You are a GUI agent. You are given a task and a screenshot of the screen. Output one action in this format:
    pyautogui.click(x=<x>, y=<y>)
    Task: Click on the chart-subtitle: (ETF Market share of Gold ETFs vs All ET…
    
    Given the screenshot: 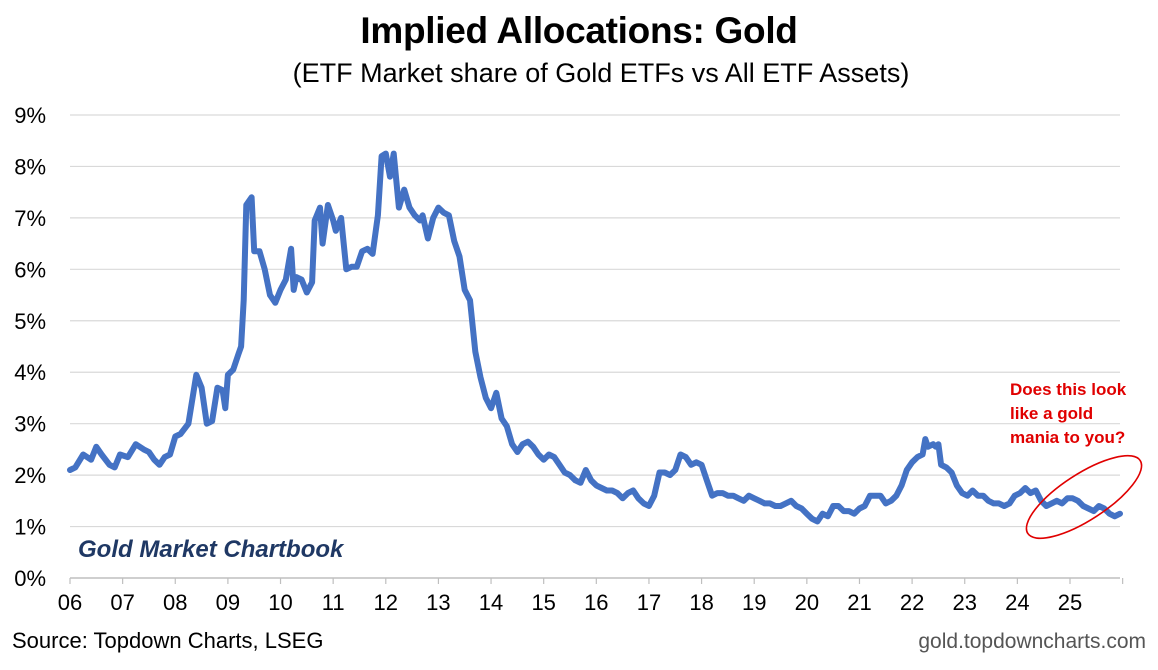 What is the action you would take?
    pyautogui.click(x=601, y=73)
    